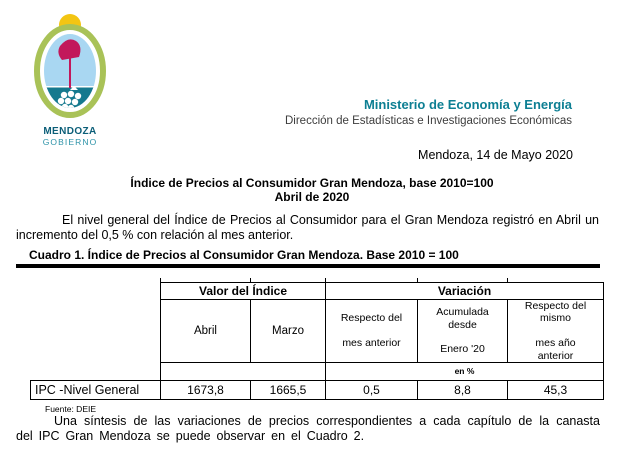 The width and height of the screenshot is (624, 452). What do you see at coordinates (371, 331) in the screenshot?
I see `column-header-vs-prev-month: Respecto del mes anterior` at bounding box center [371, 331].